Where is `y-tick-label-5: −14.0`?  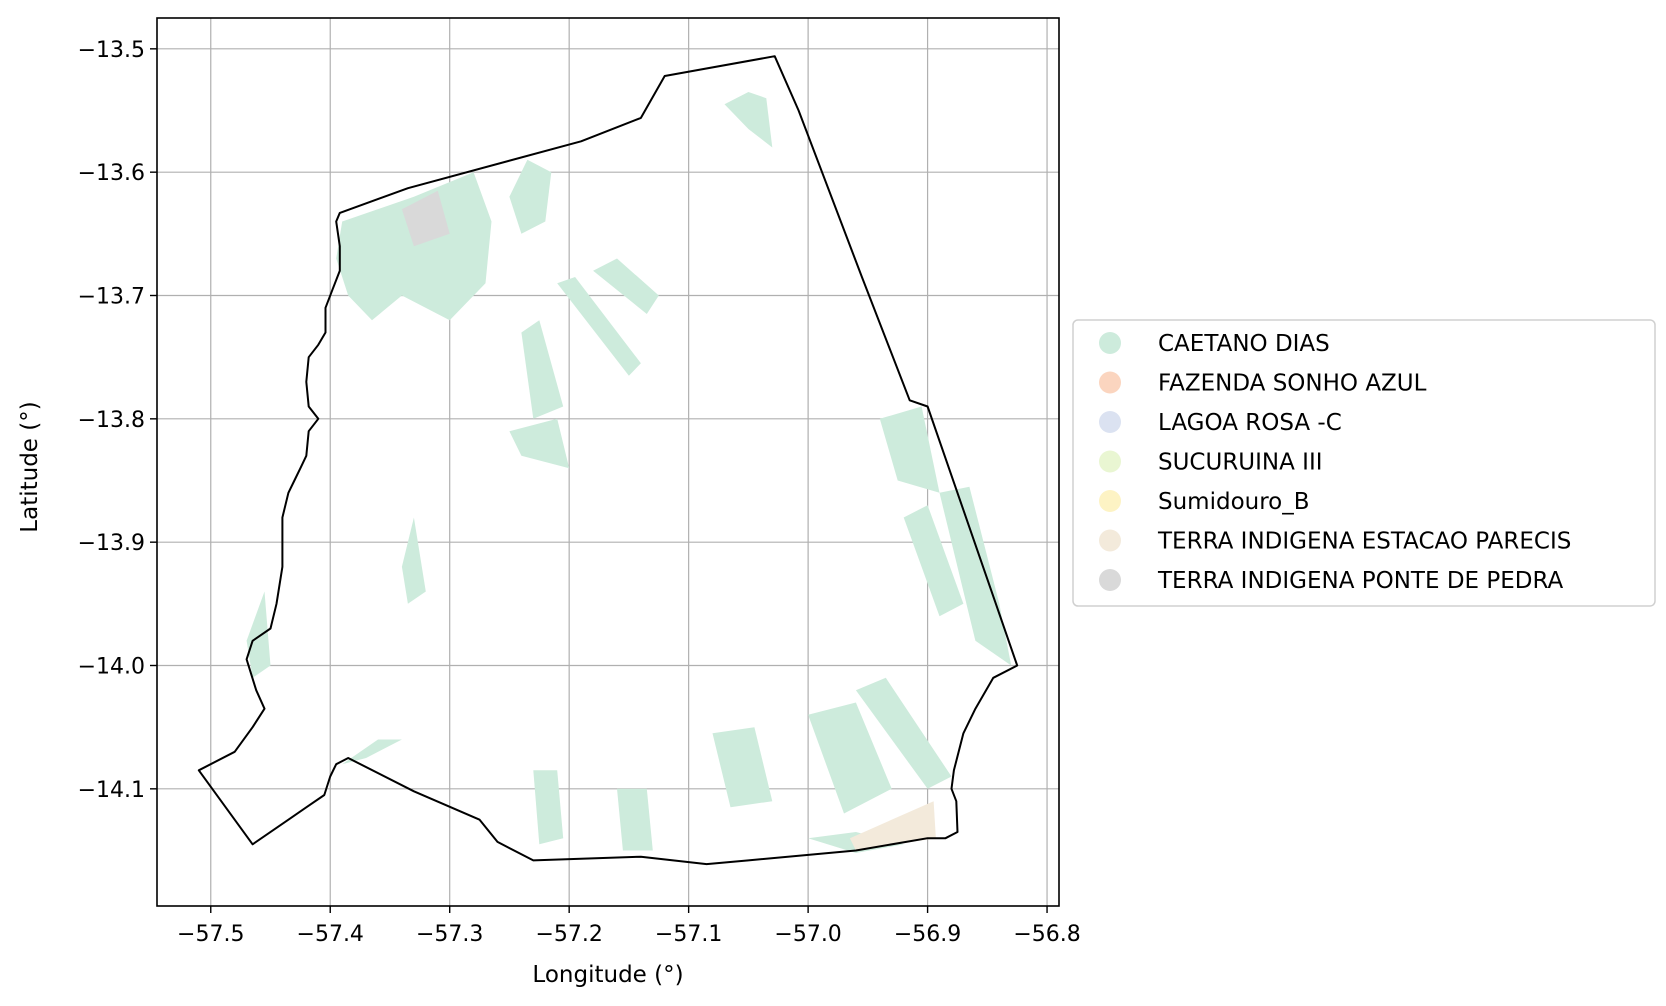 y-tick-label-5: −14.0 is located at coordinates (111, 667).